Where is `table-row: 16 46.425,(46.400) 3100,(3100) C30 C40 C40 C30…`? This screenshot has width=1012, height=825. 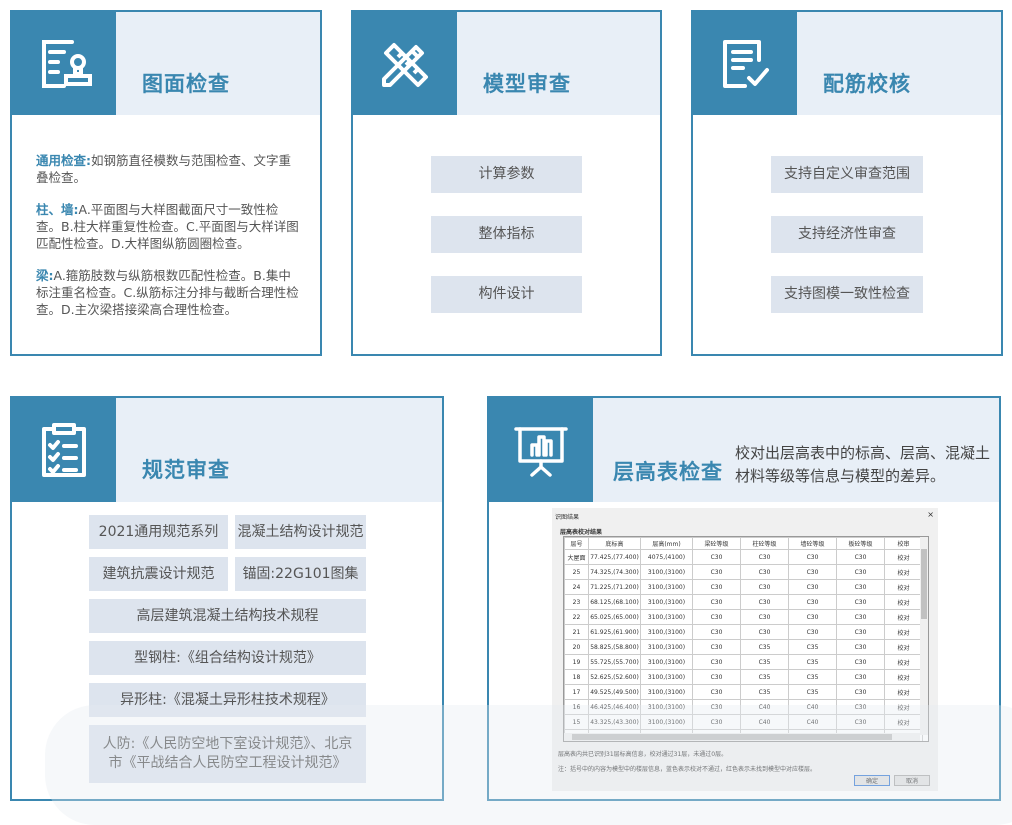
table-row: 16 46.425,(46.400) 3100,(3100) C30 C40 C40 C30… is located at coordinates (743, 707).